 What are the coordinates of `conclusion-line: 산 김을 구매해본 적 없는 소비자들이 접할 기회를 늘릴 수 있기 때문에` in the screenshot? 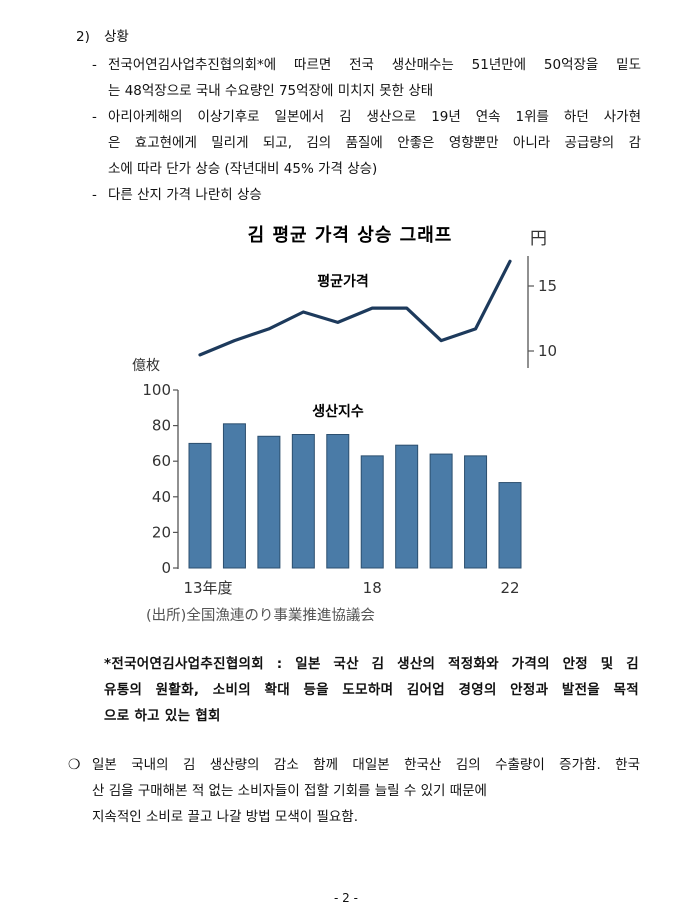 It's located at (289, 791).